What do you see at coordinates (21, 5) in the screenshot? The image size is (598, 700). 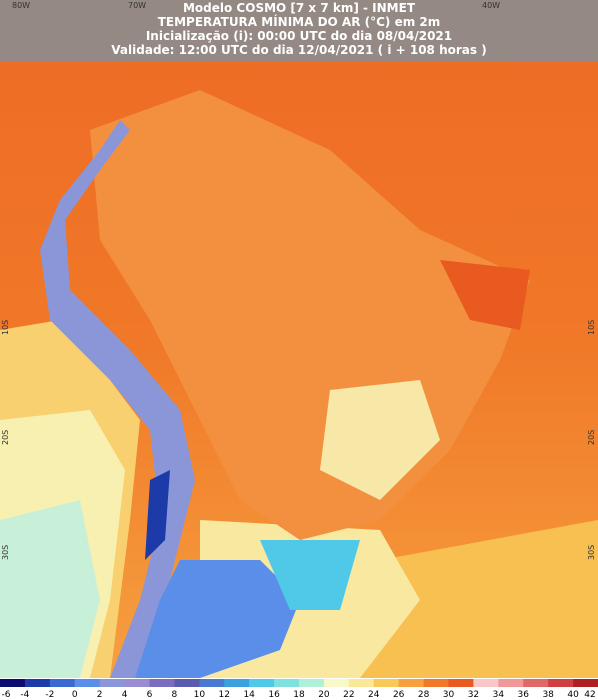 I see `lon-label: 80W` at bounding box center [21, 5].